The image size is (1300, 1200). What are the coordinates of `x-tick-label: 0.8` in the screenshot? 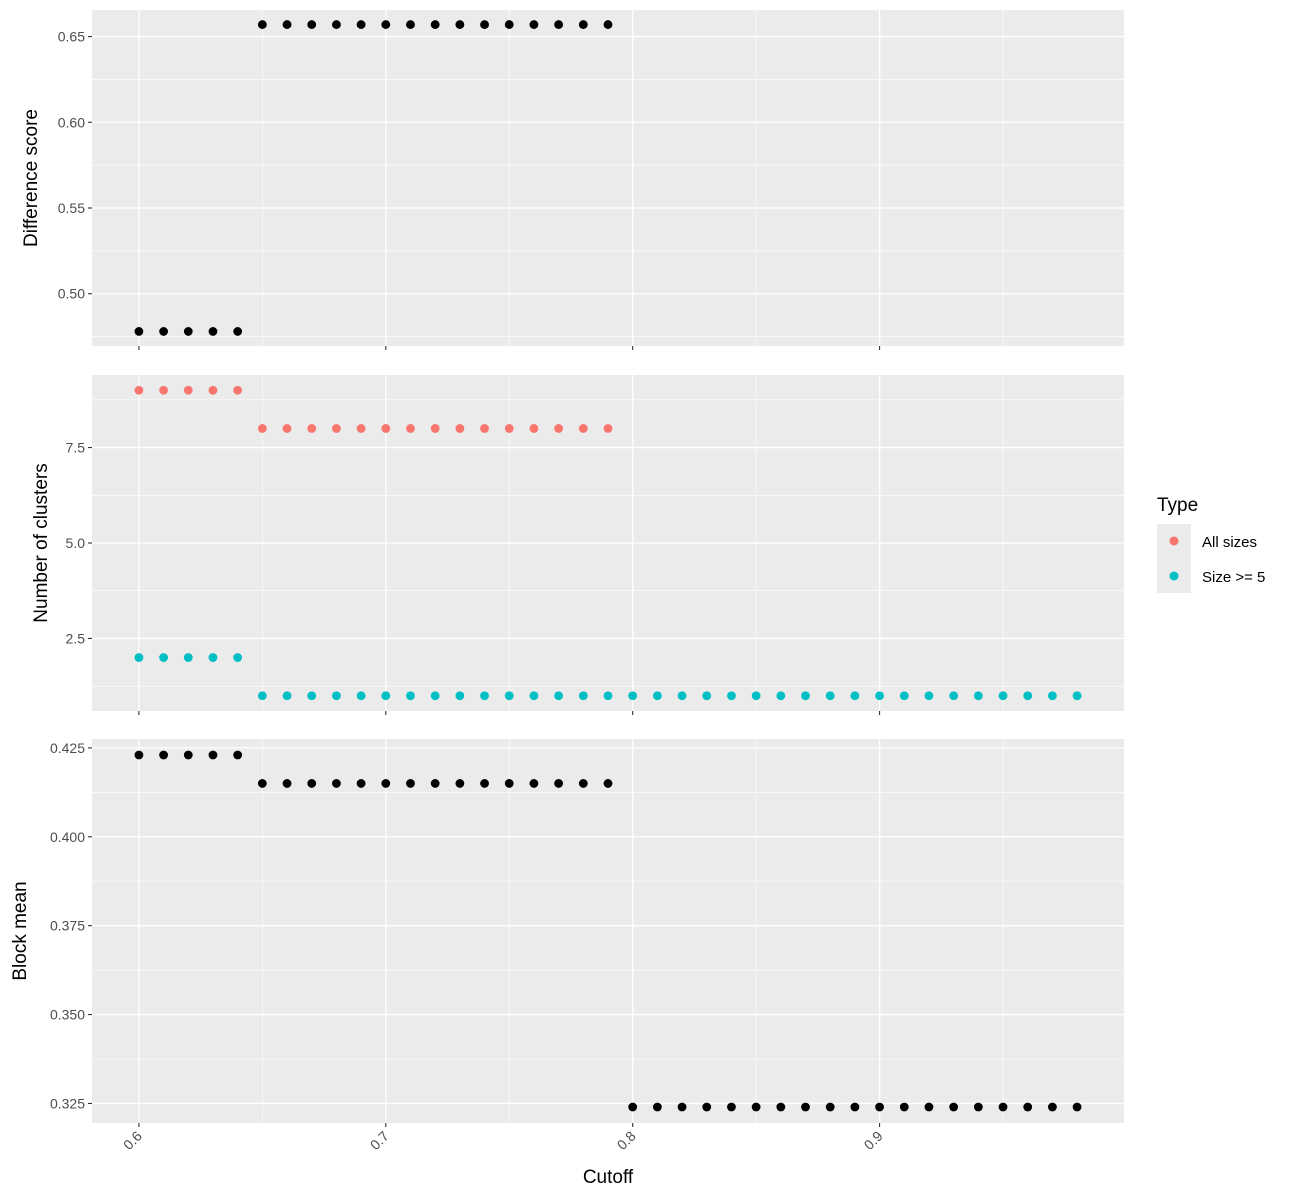 It's located at (626, 1140).